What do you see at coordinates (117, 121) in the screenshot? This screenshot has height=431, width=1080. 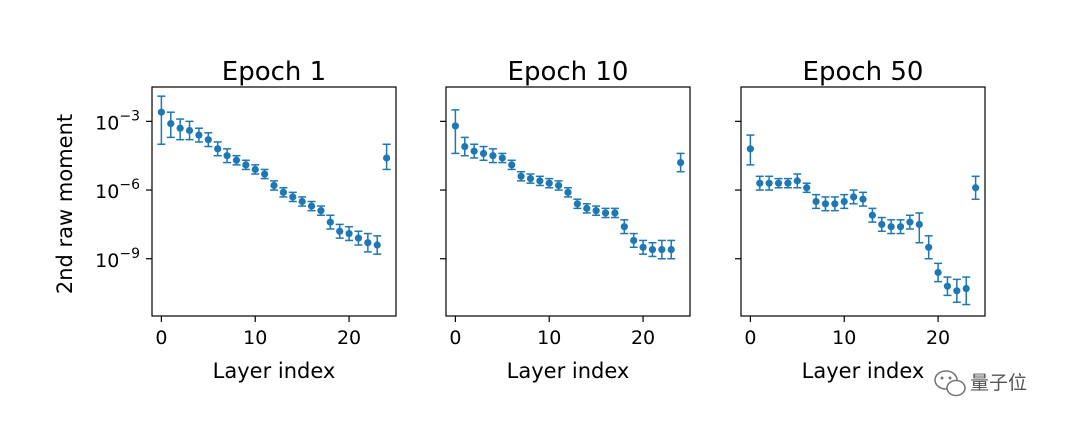 I see `y-tick-label: 10⁻³` at bounding box center [117, 121].